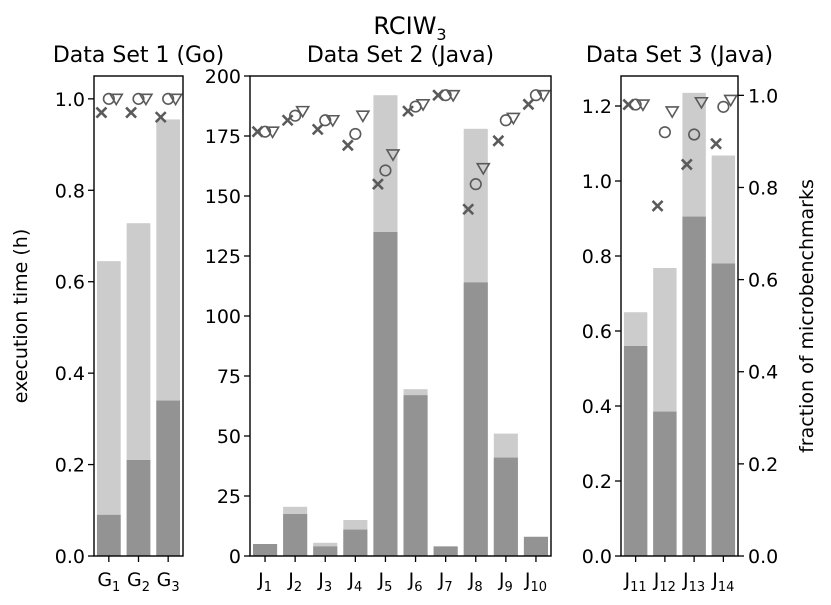 This screenshot has height=605, width=831. Describe the element at coordinates (168, 582) in the screenshot. I see `x-tick-label: G3` at that location.